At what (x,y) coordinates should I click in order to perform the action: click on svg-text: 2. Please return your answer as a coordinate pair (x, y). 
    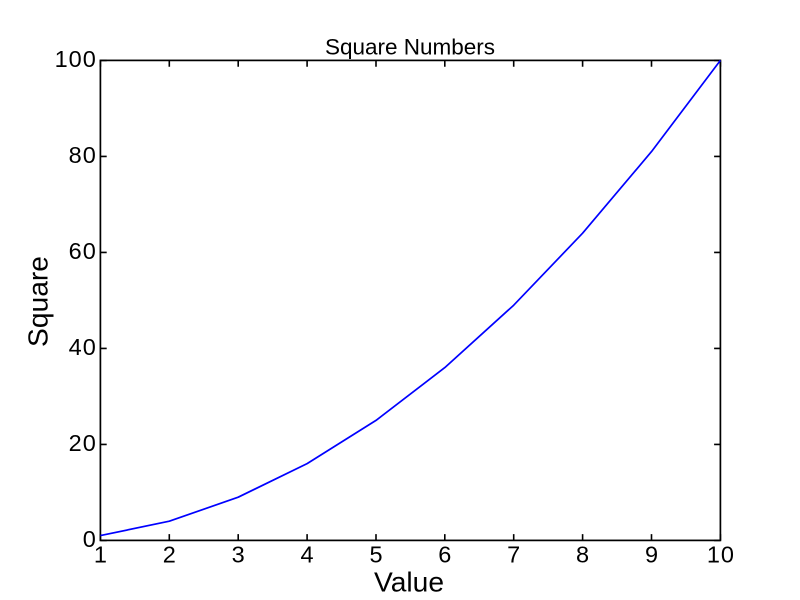
    Looking at the image, I should click on (170, 555).